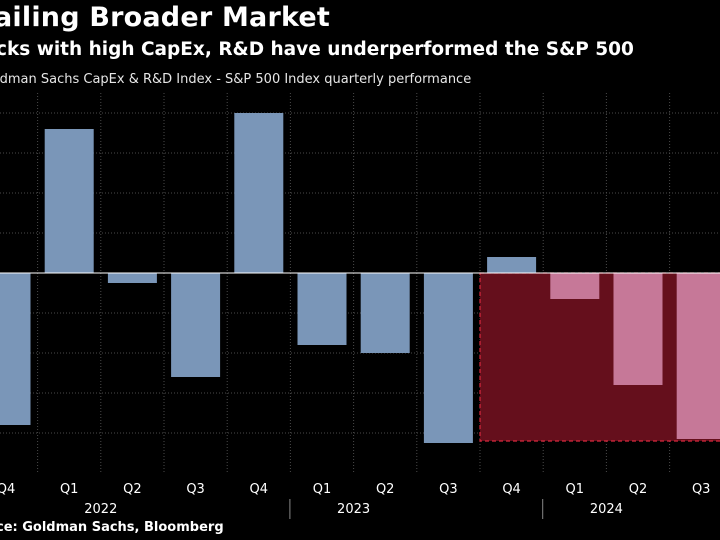 This screenshot has height=540, width=720. Describe the element at coordinates (353, 509) in the screenshot. I see `year-label: 2023` at that location.